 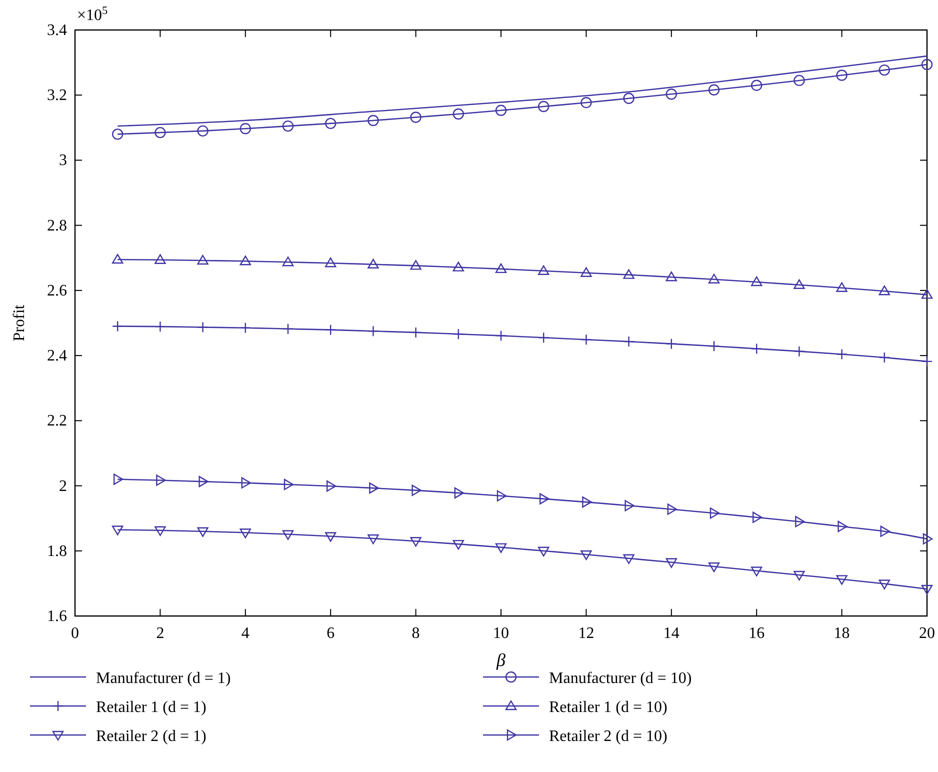 What do you see at coordinates (57, 616) in the screenshot?
I see `y-tick-label: 1.6` at bounding box center [57, 616].